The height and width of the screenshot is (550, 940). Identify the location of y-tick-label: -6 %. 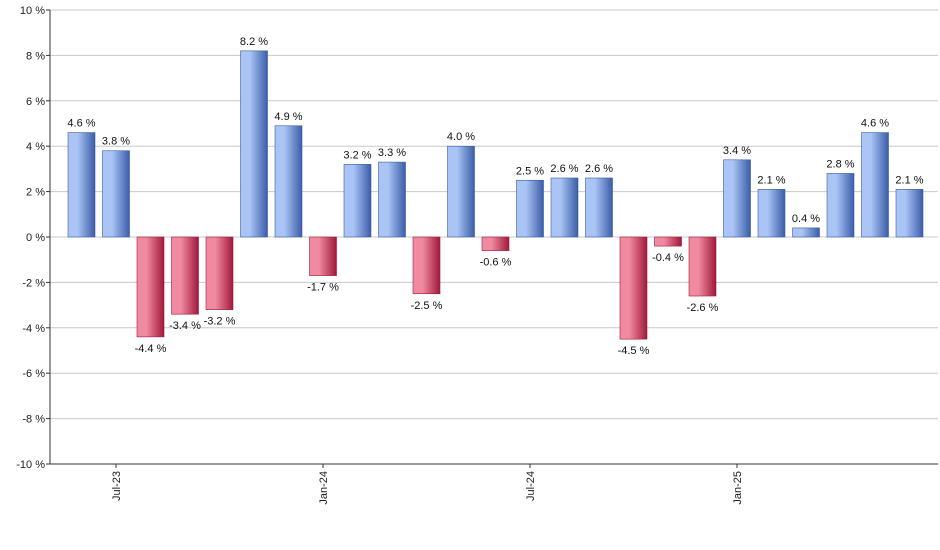
(33, 374).